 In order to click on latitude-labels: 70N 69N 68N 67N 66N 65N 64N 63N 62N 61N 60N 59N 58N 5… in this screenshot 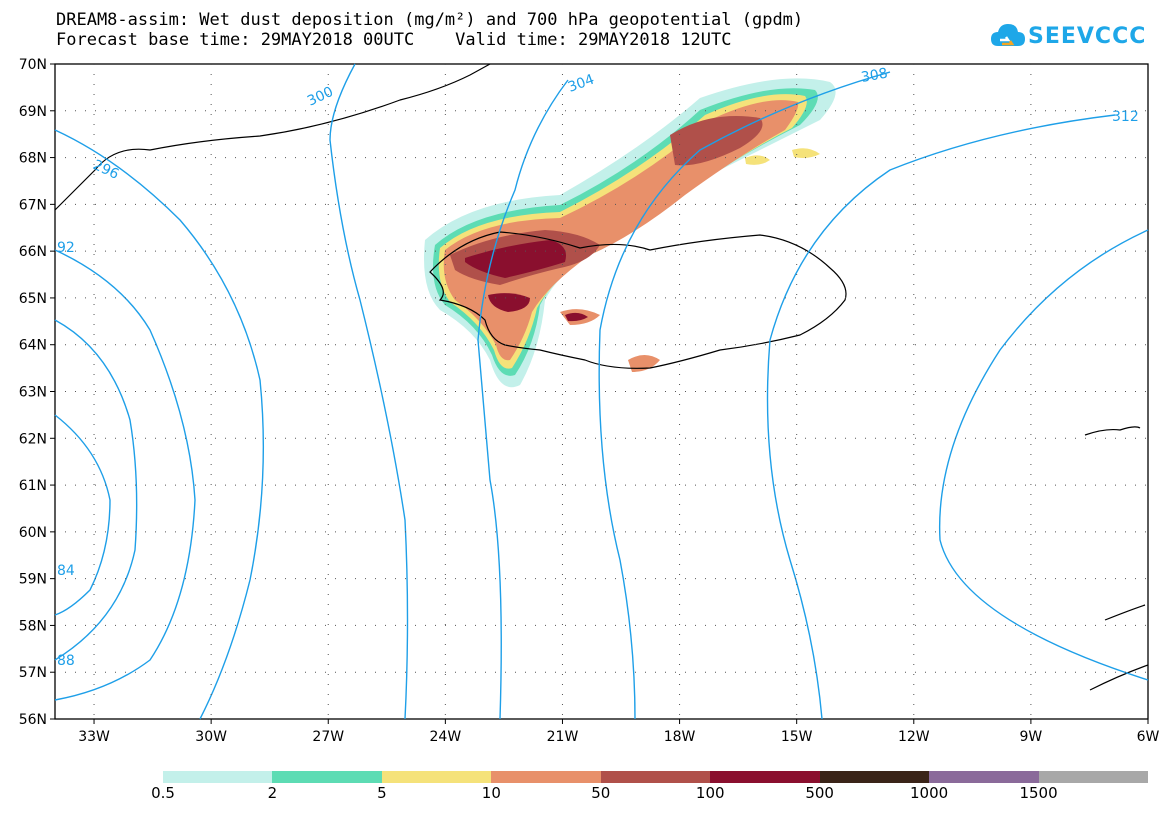, I will do `click(33, 392)`.